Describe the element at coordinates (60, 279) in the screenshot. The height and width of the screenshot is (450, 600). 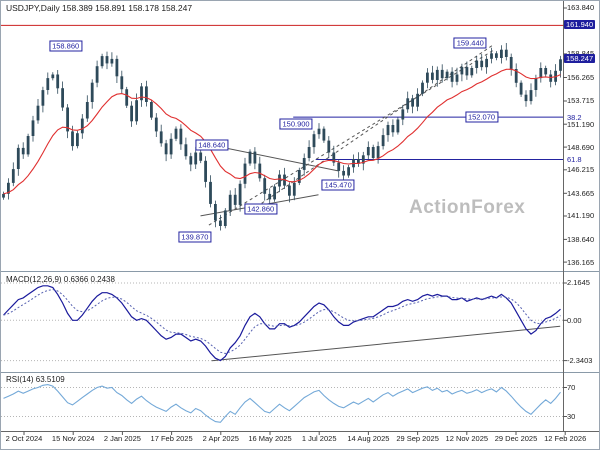
I see `macd-indicator-label: MACD(12,26,9) 0.6366 0.2438` at that location.